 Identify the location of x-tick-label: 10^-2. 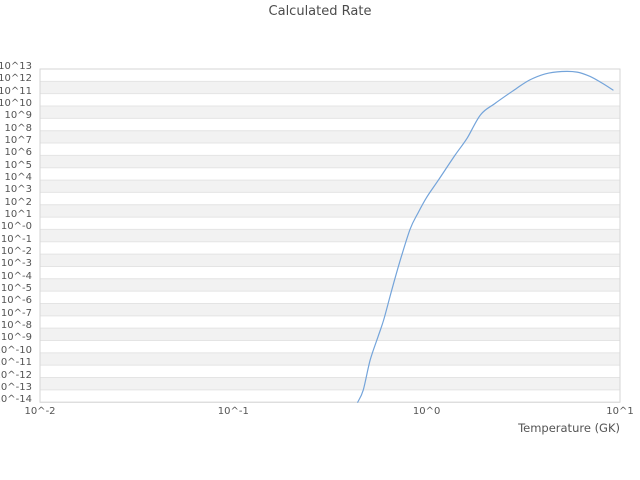
(40, 411).